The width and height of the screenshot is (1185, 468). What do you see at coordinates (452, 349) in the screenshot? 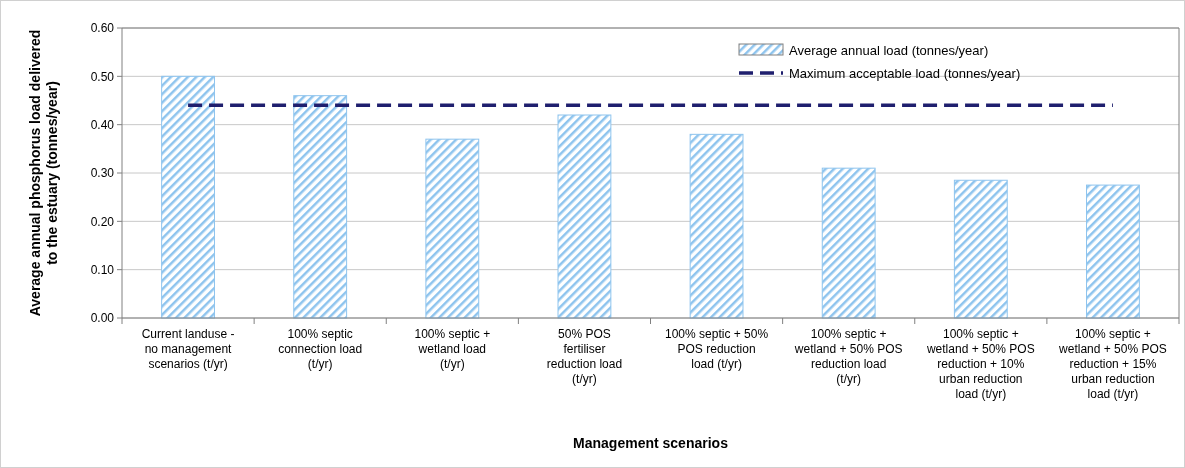
I see `x-tick-label: 100% septic + wetland load (t/yr)` at bounding box center [452, 349].